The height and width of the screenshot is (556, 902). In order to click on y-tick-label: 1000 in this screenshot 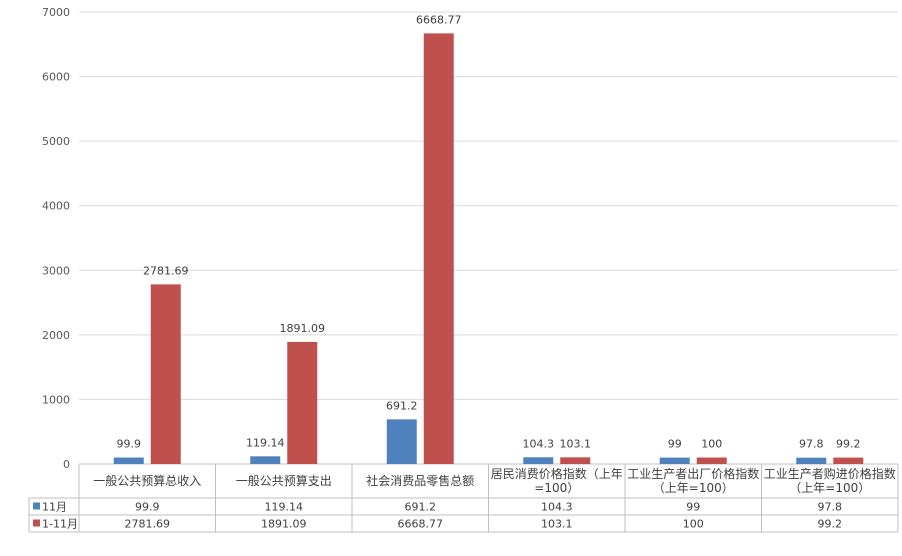, I will do `click(56, 399)`.